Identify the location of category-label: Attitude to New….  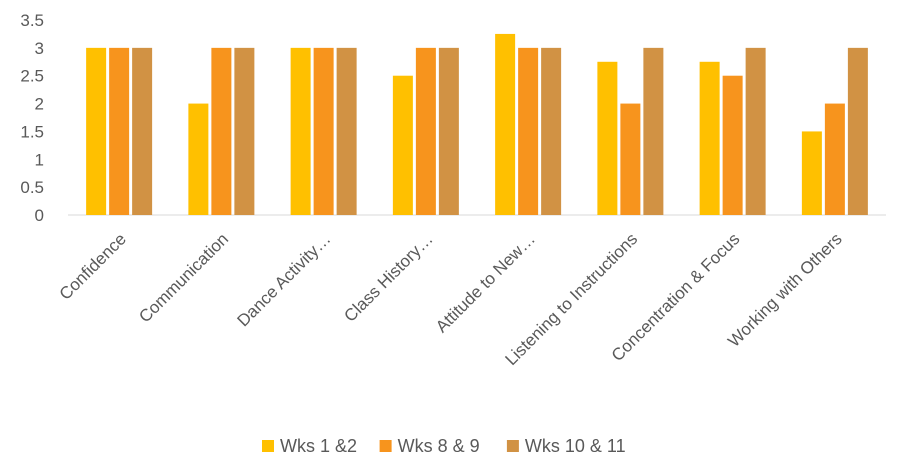
(485, 282).